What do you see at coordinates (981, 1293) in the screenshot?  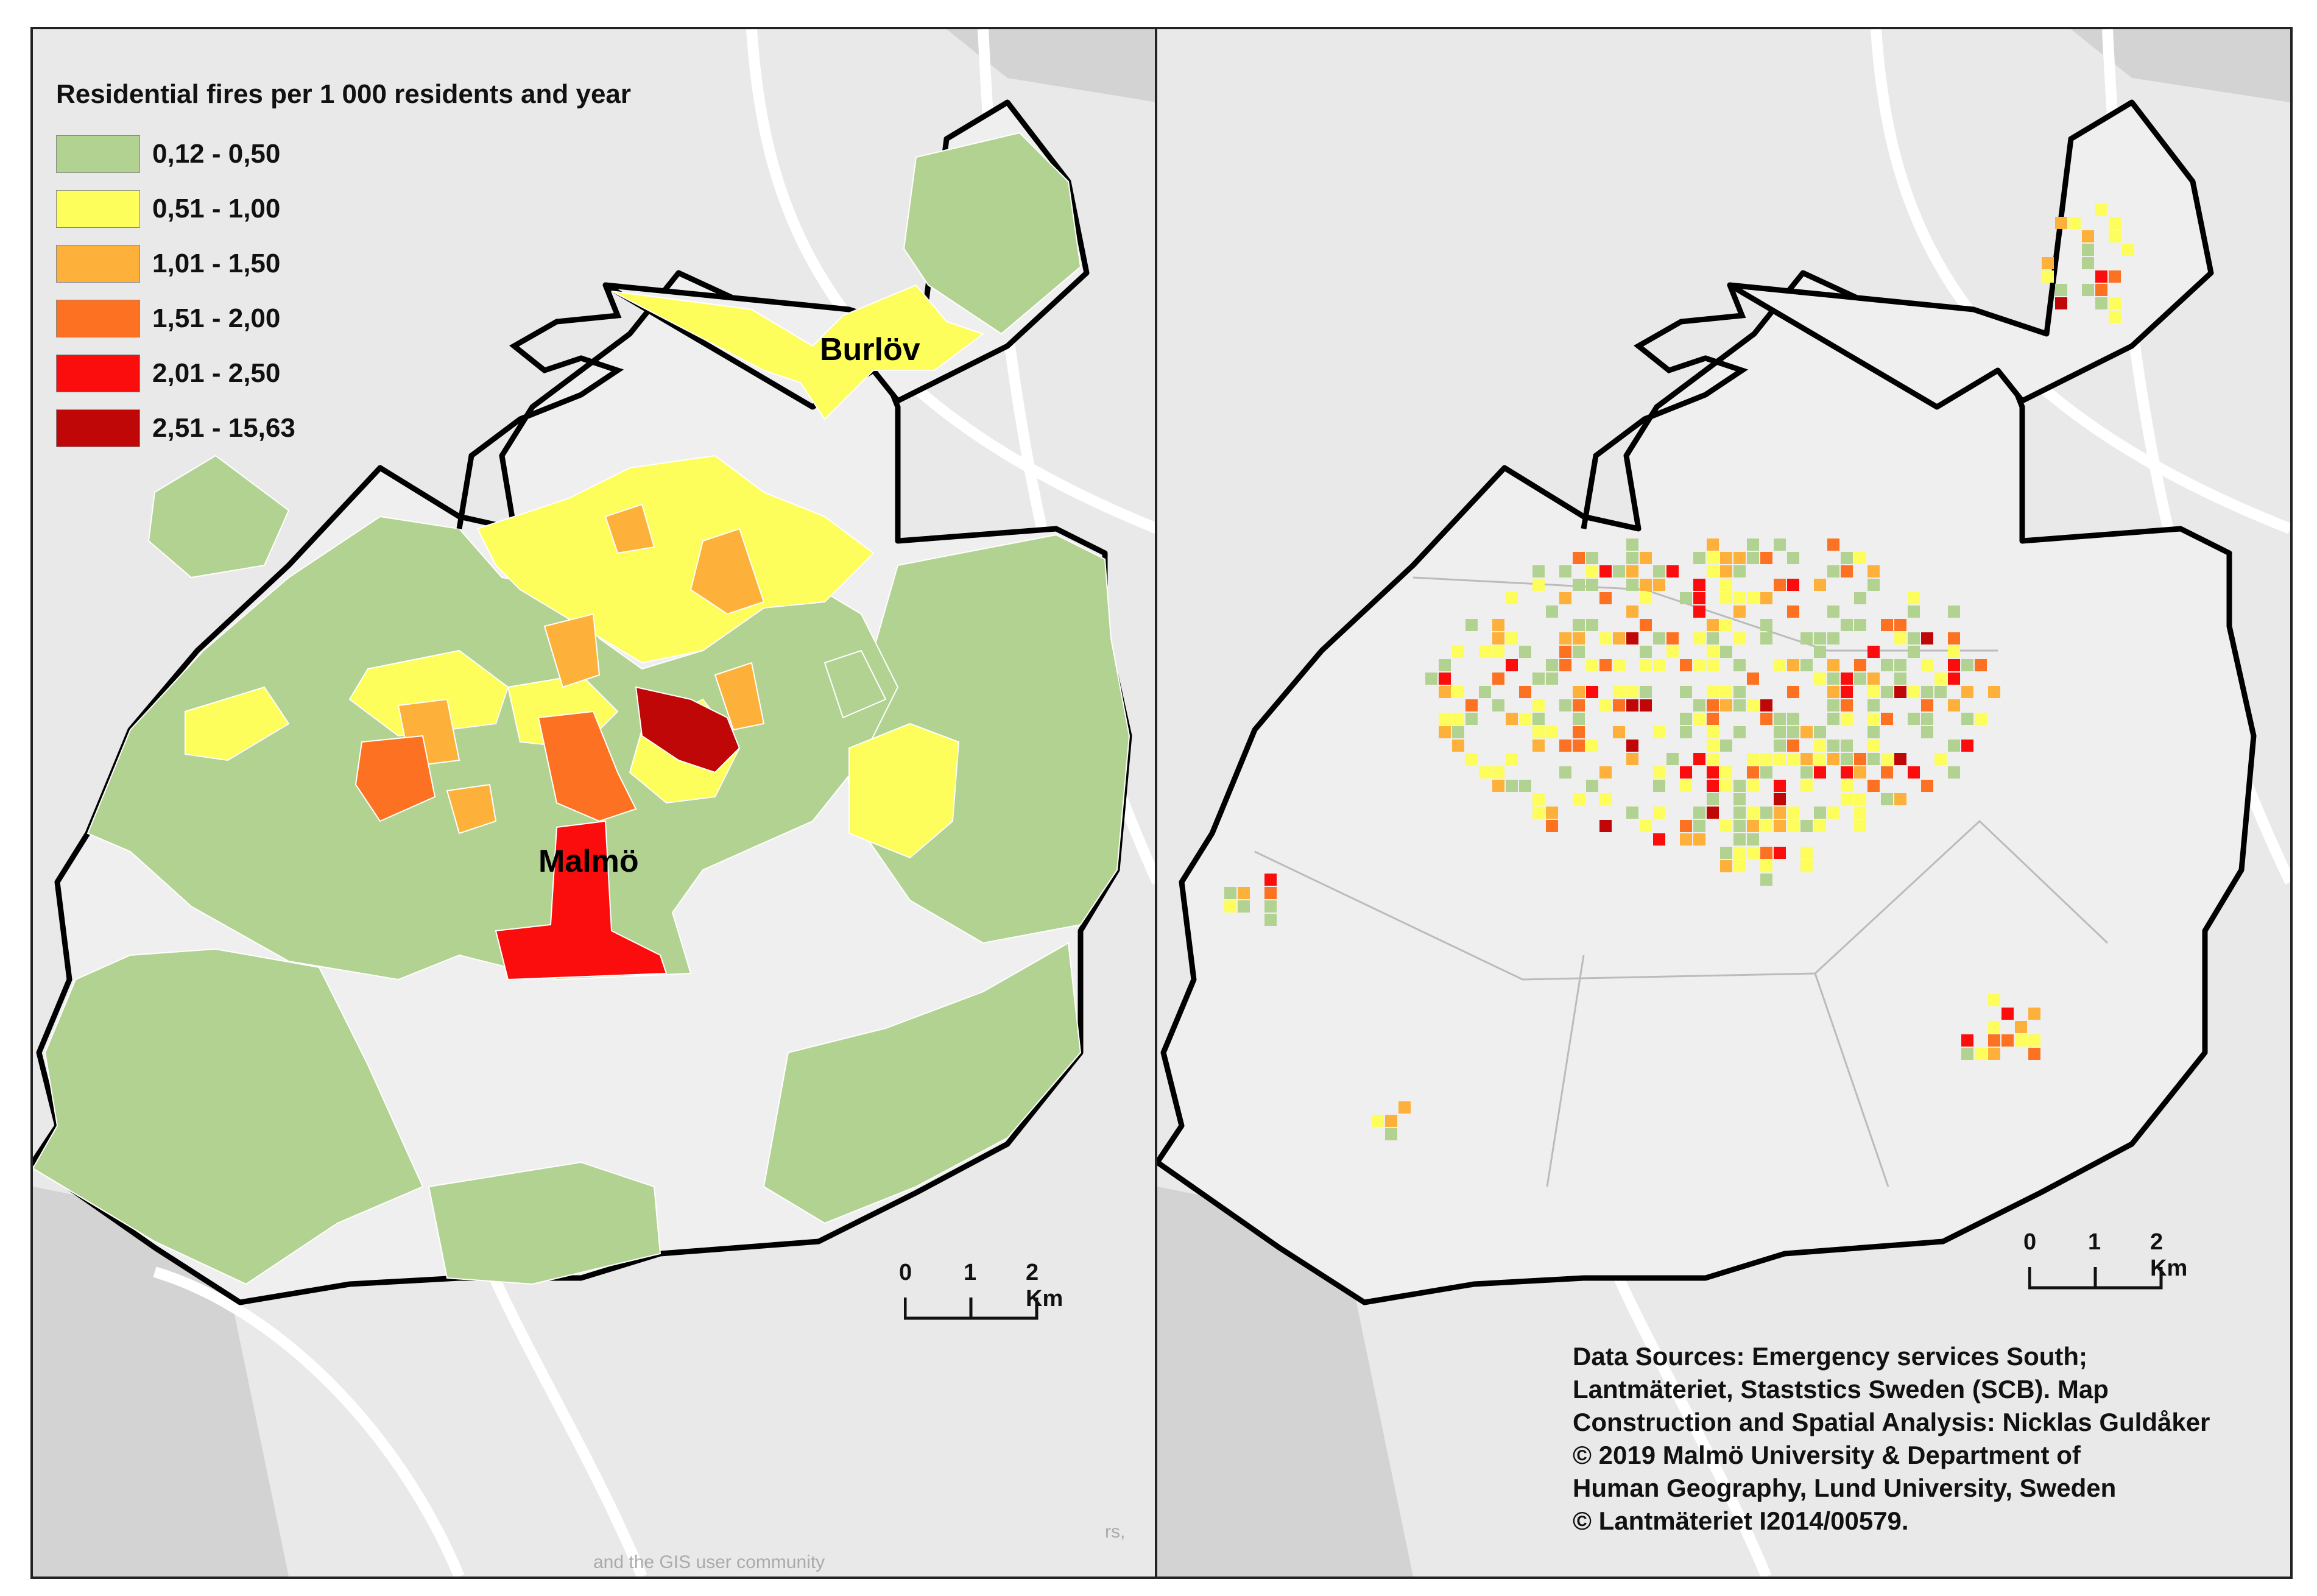 I see `scale-bar: 0 1 2 Km` at bounding box center [981, 1293].